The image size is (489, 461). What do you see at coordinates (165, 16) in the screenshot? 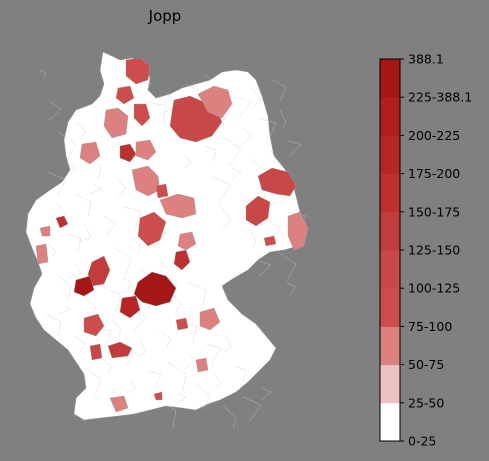
I see `map-title: Jopp` at bounding box center [165, 16].